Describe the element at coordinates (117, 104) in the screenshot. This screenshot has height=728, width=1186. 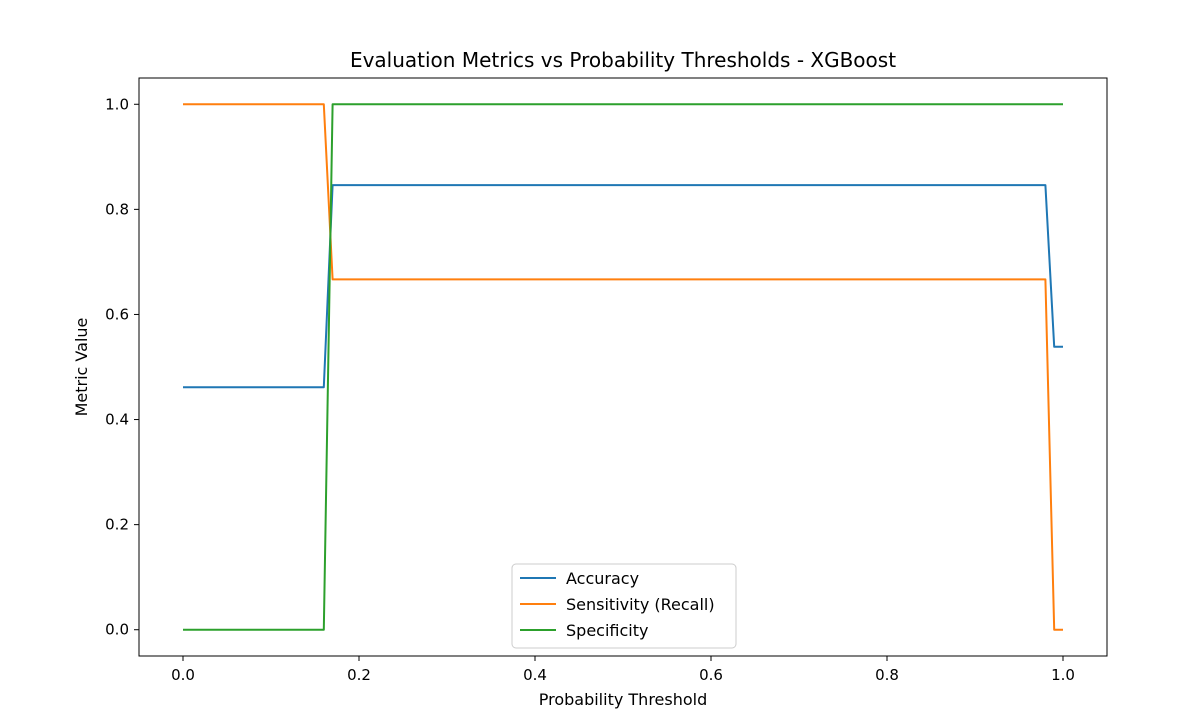
I see `y-tick-label: 1.0` at that location.